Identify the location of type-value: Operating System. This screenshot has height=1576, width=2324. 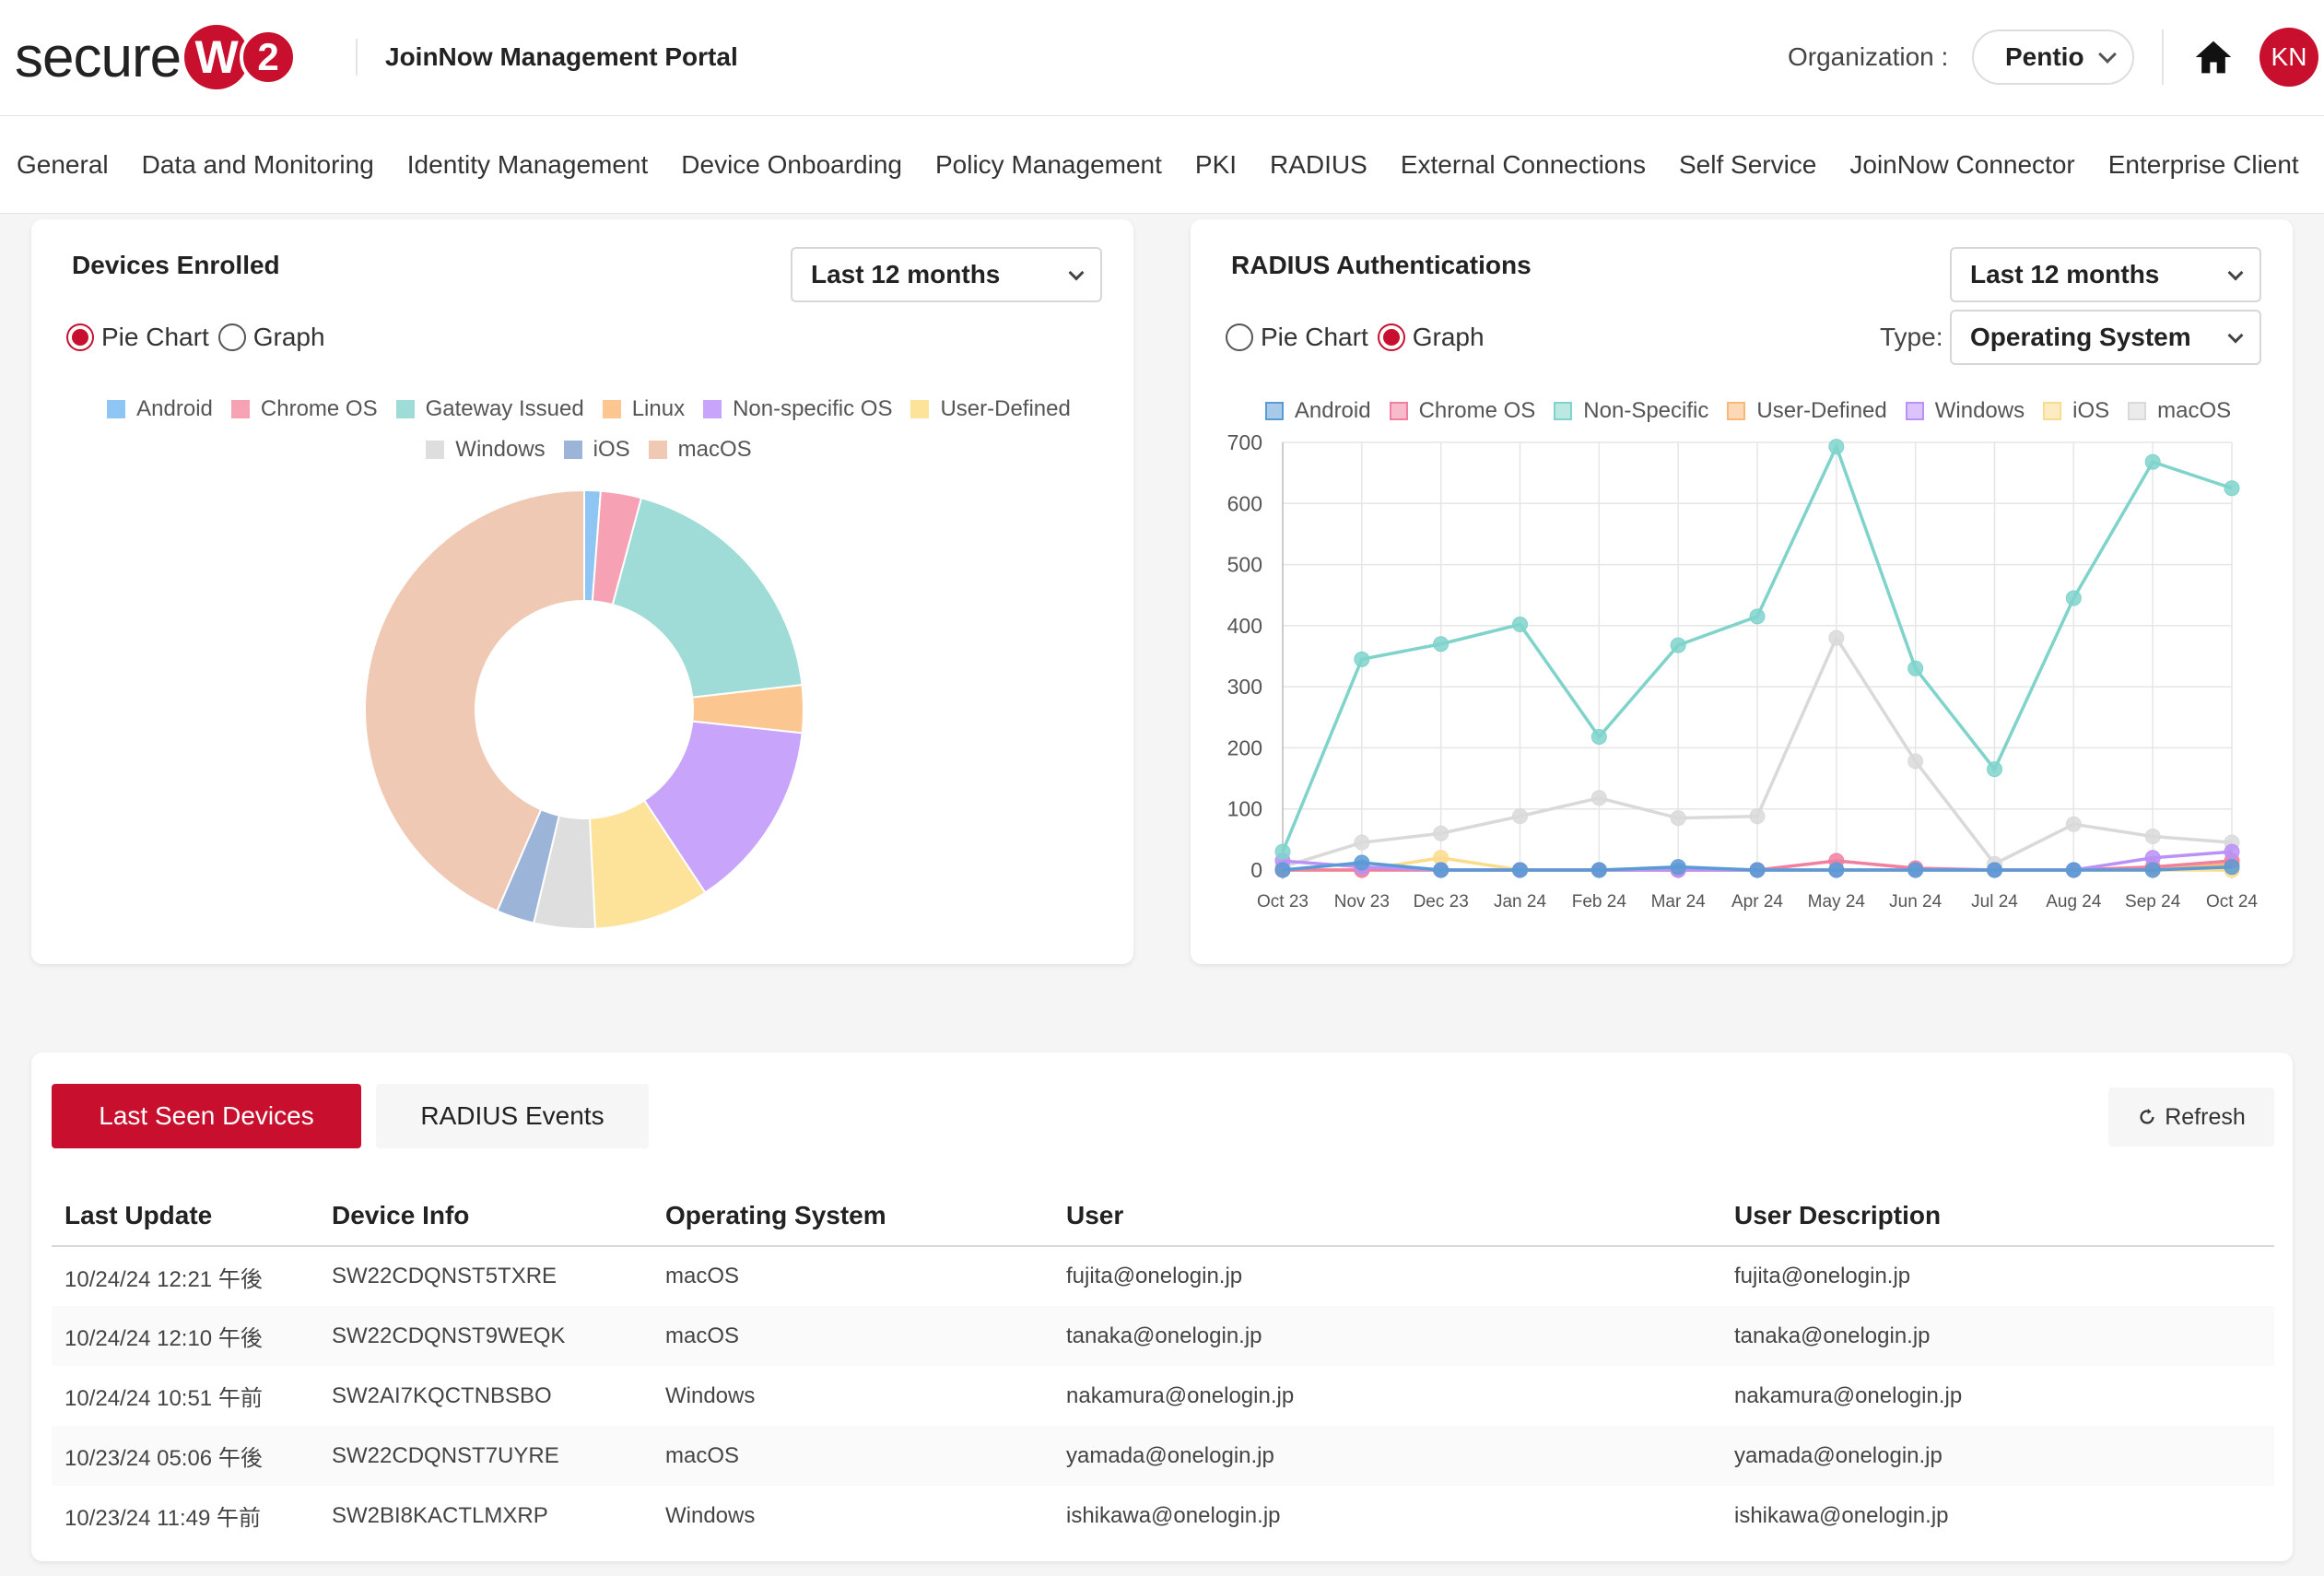
(2080, 337).